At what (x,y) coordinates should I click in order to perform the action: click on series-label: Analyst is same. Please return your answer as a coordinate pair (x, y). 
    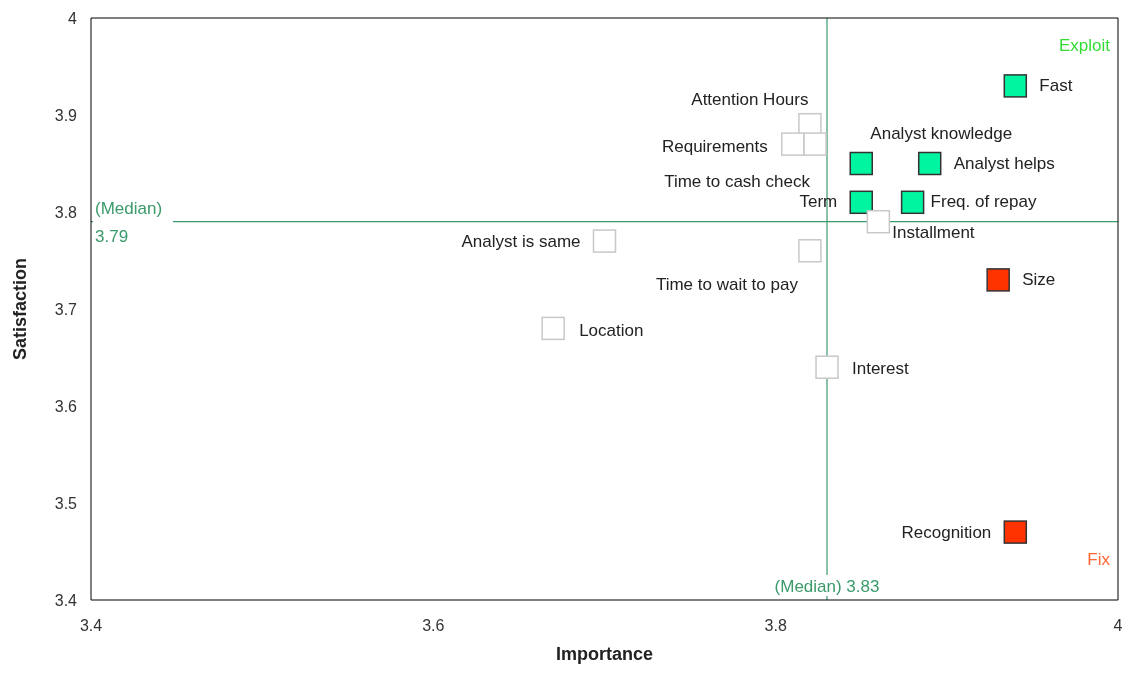
    Looking at the image, I should click on (521, 242).